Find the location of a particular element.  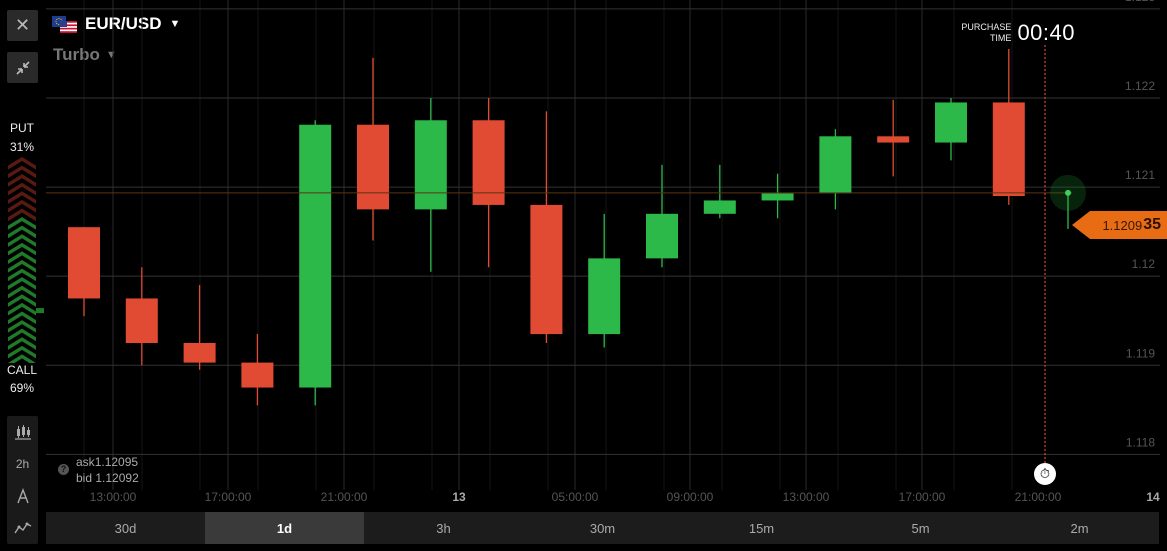

current-price-tag: 1.1209 35 is located at coordinates (1119, 225).